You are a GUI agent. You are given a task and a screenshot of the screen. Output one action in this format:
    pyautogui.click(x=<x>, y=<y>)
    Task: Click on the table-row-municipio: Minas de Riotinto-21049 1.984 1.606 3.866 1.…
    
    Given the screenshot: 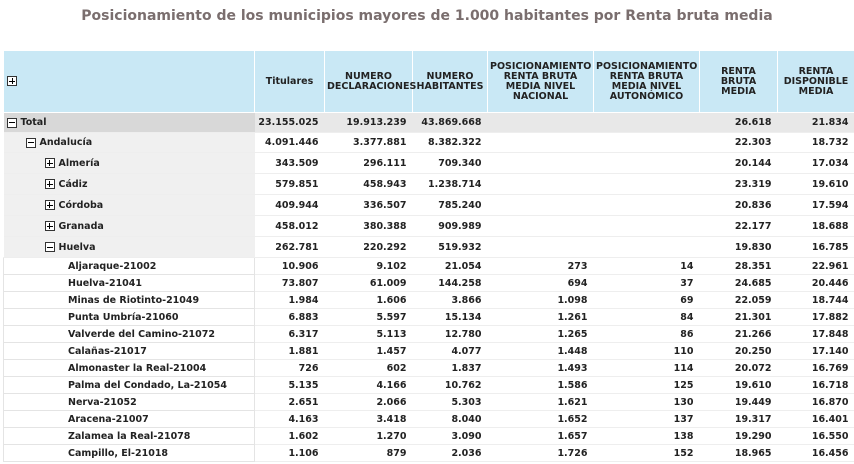 What is the action you would take?
    pyautogui.click(x=428, y=300)
    